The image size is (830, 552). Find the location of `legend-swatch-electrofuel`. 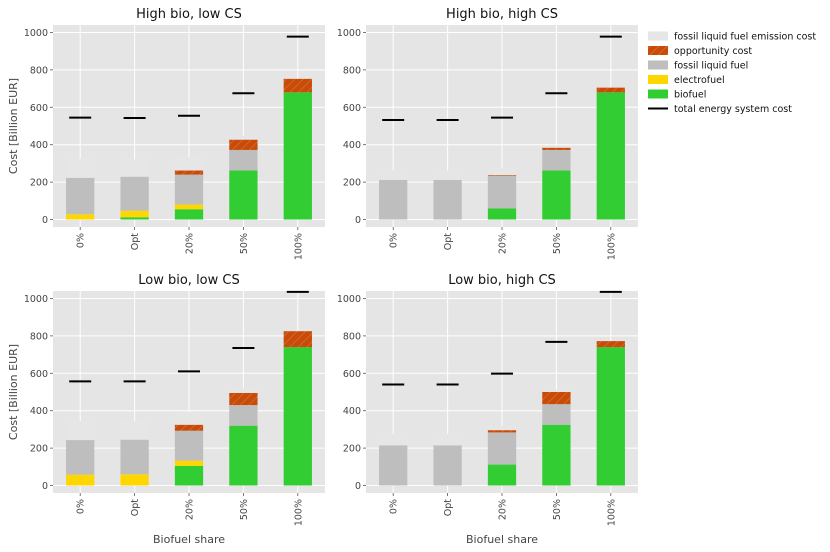

legend-swatch-electrofuel is located at coordinates (658, 79).